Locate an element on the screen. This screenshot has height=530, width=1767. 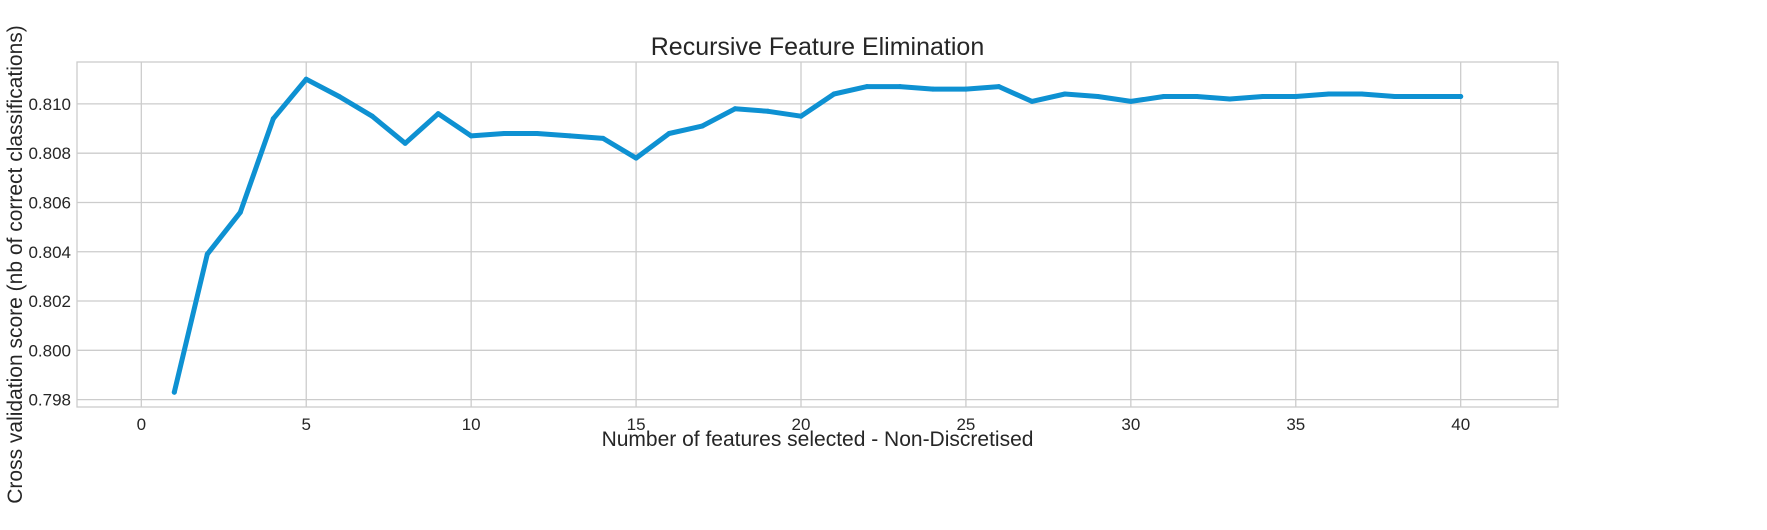
chart-title: Recursive Feature Elimination is located at coordinates (817, 47).